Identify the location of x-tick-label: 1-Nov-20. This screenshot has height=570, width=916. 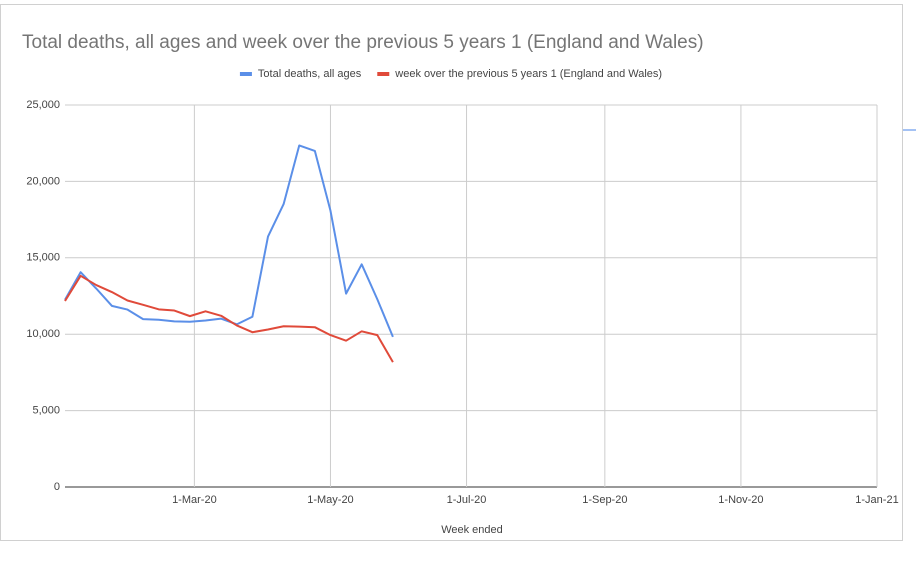
(740, 500).